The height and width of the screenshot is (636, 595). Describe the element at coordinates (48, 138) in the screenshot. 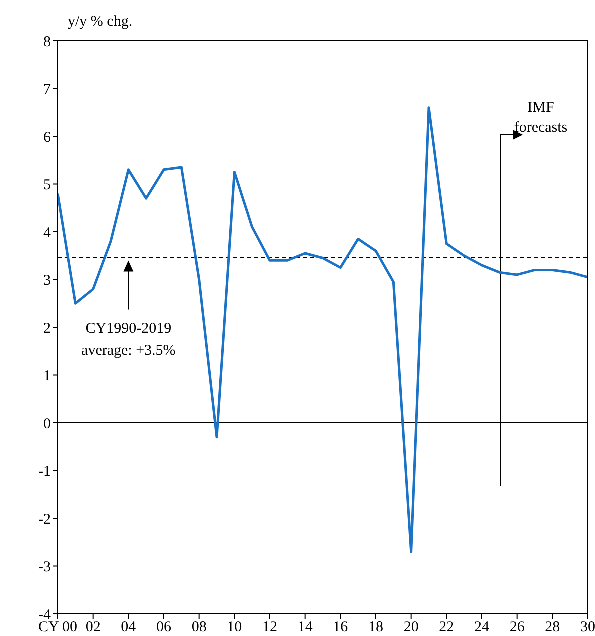

I see `y-tick-label: 6` at that location.